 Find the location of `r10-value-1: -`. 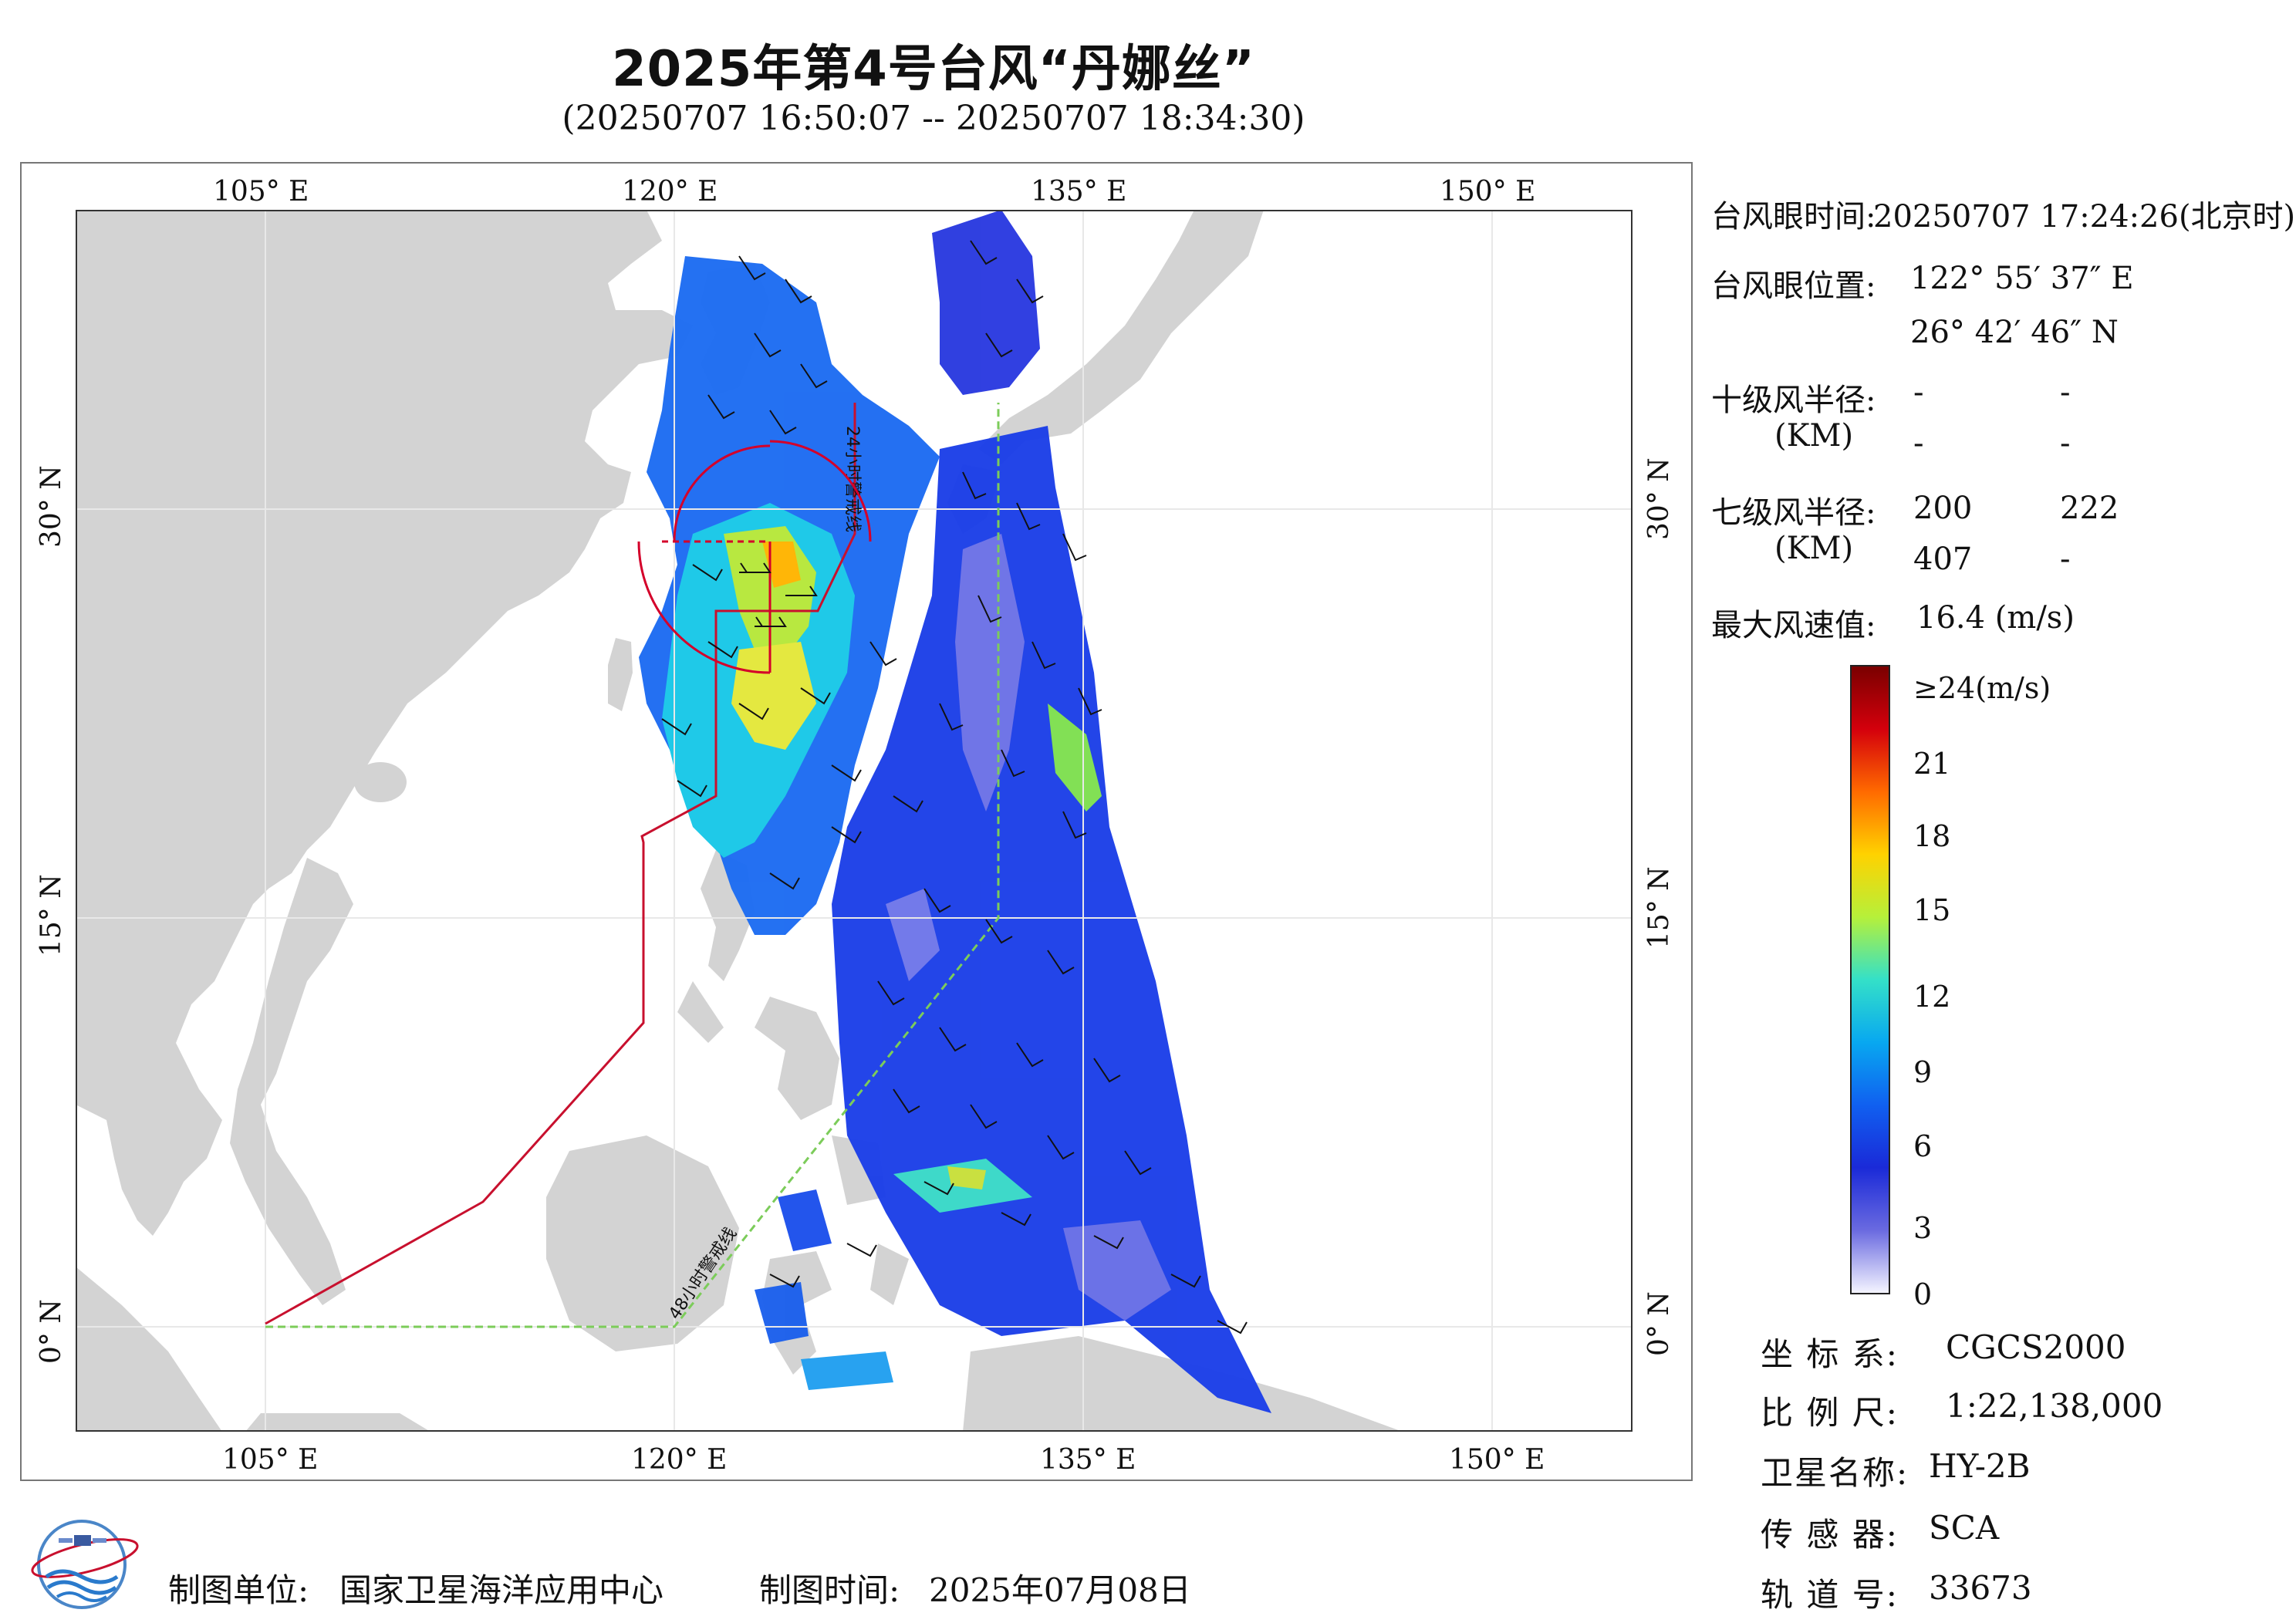

r10-value-1: - is located at coordinates (1918, 392).